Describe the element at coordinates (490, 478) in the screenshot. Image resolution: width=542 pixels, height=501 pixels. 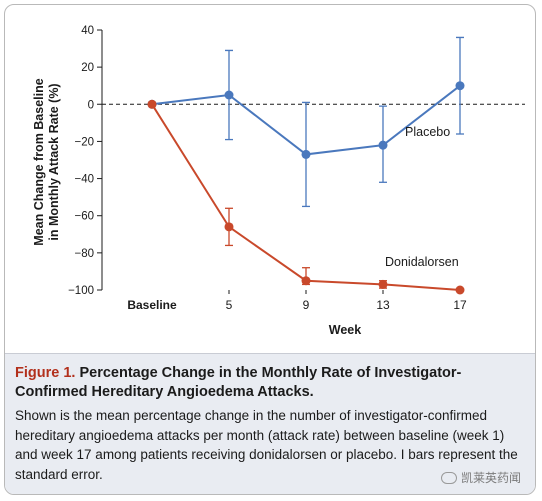
I see `watermark-text: 凯莱英药闻` at that location.